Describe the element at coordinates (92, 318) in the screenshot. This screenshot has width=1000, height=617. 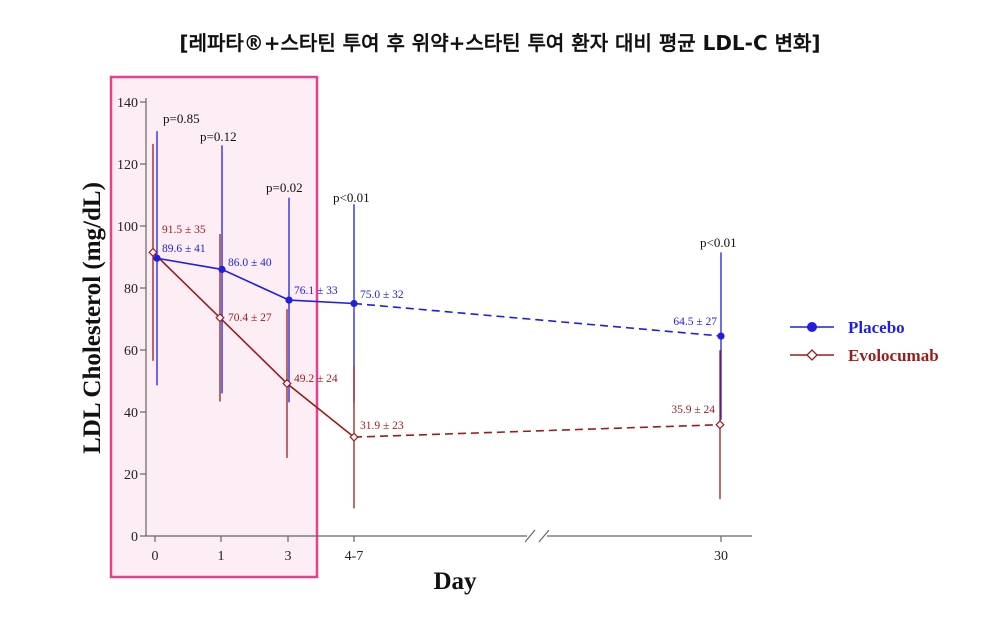
I see `y-axis-label: LDL Cholesterol (mg/dL)` at that location.